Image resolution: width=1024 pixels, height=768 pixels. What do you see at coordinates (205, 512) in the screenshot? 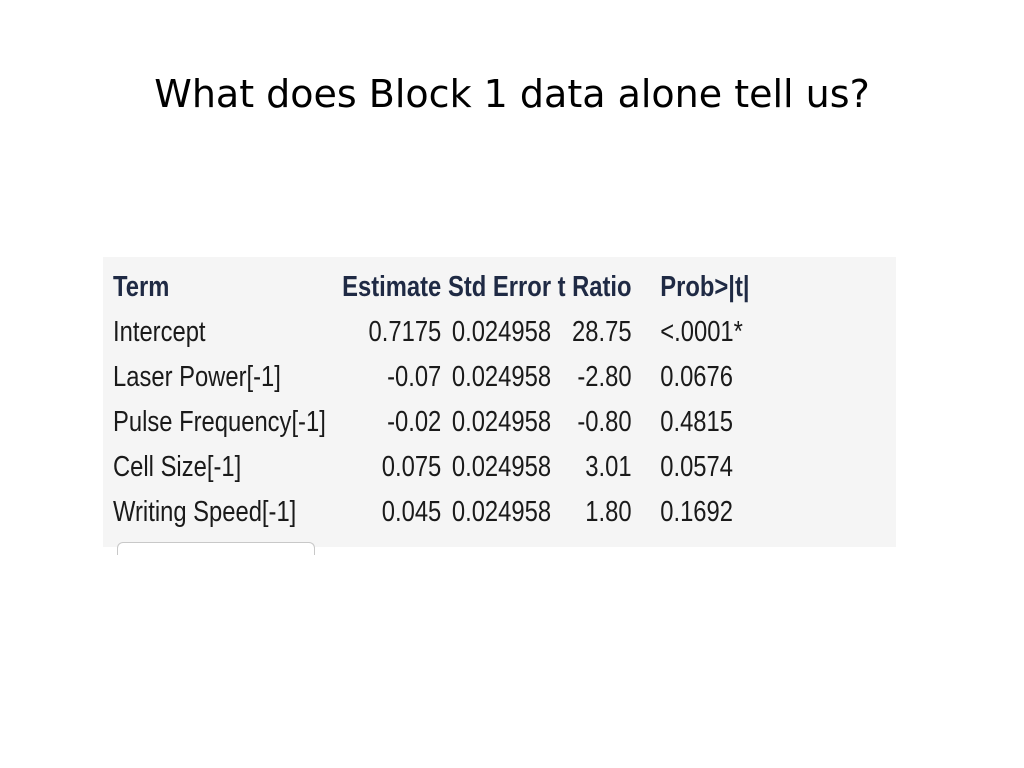
I see `cell-term: Writing Speed[-1]` at bounding box center [205, 512].